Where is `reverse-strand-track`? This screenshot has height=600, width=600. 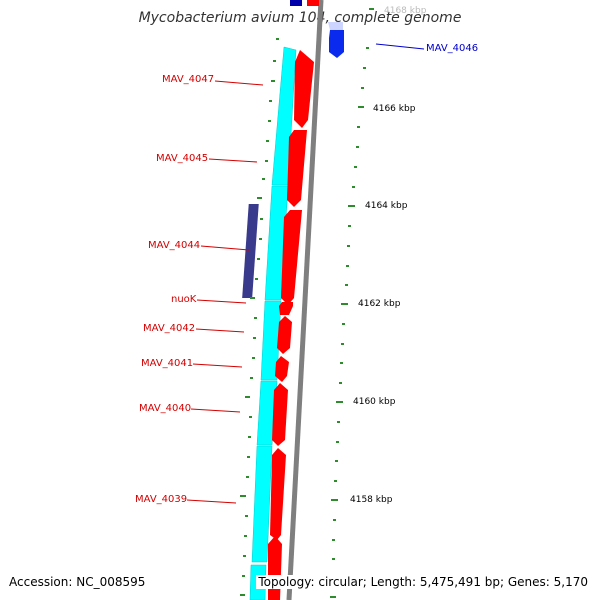
reverse-strand-track is located at coordinates (269, 323).